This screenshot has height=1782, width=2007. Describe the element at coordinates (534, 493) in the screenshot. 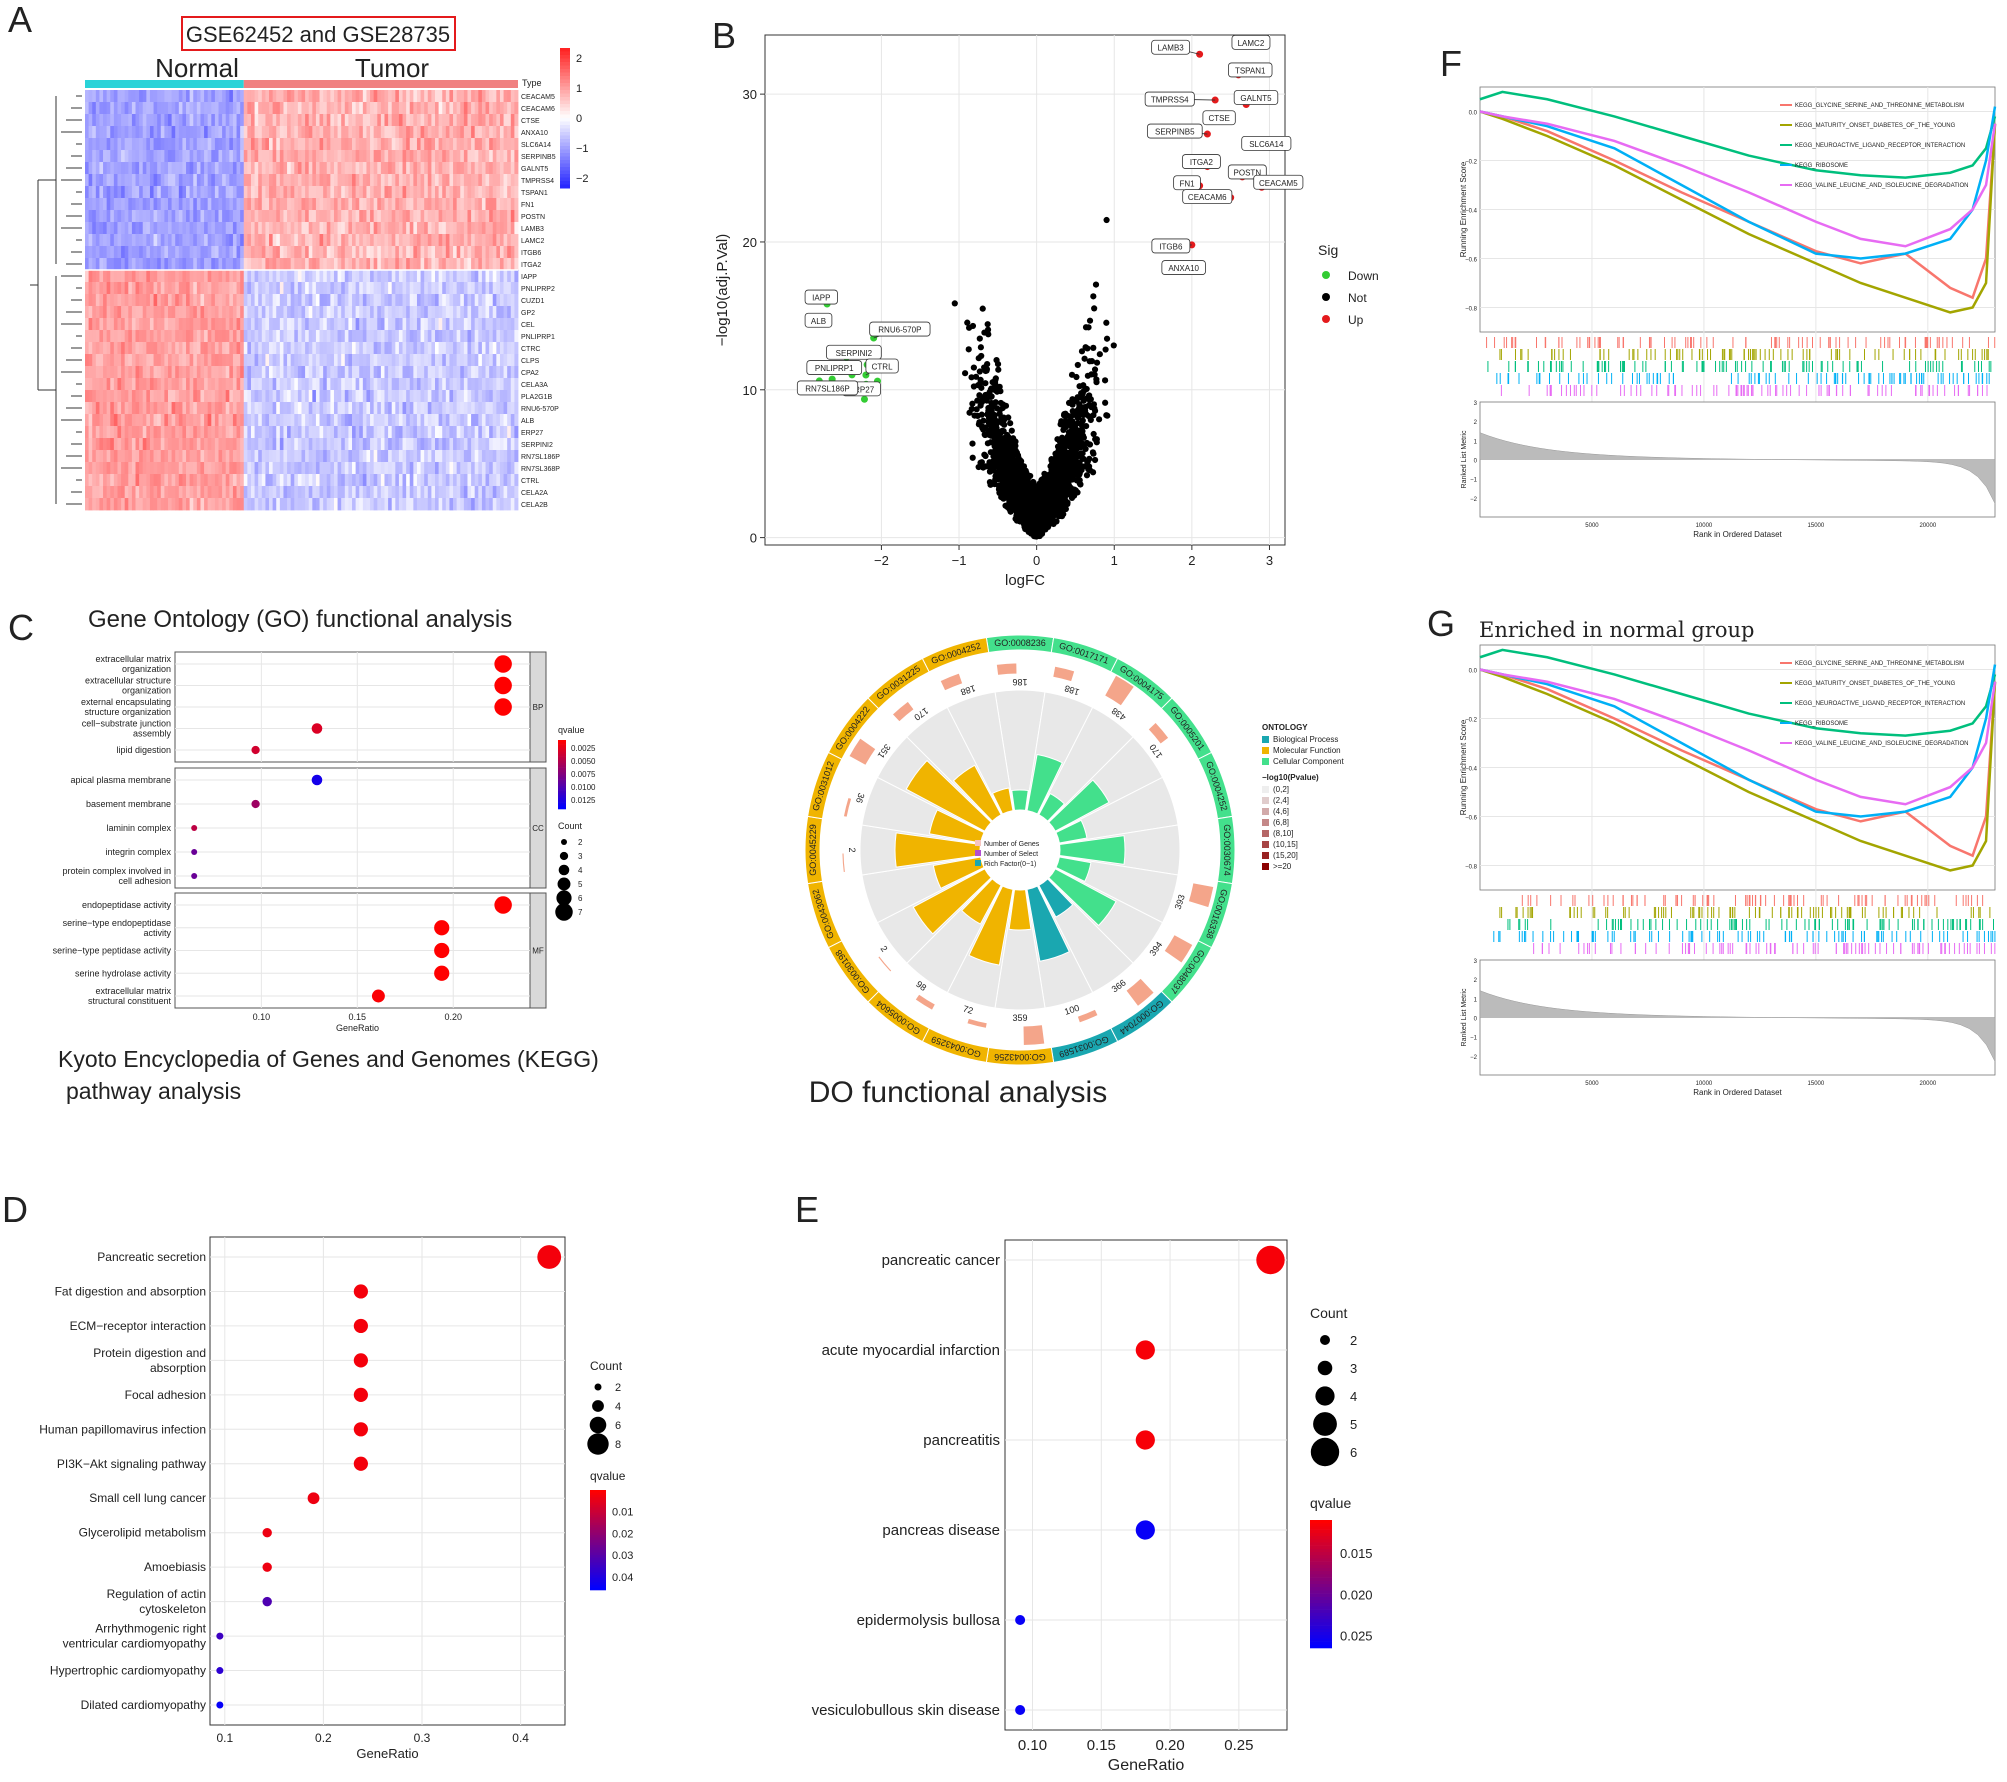

I see `gene-label: CELA2A` at that location.